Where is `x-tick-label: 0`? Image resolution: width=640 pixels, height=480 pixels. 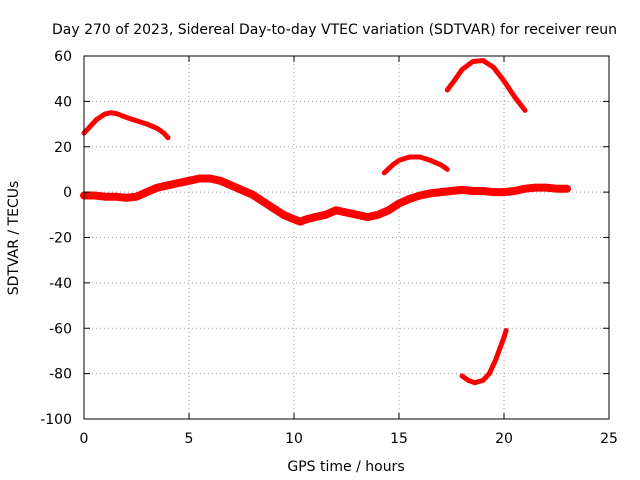 x-tick-label: 0 is located at coordinates (84, 439).